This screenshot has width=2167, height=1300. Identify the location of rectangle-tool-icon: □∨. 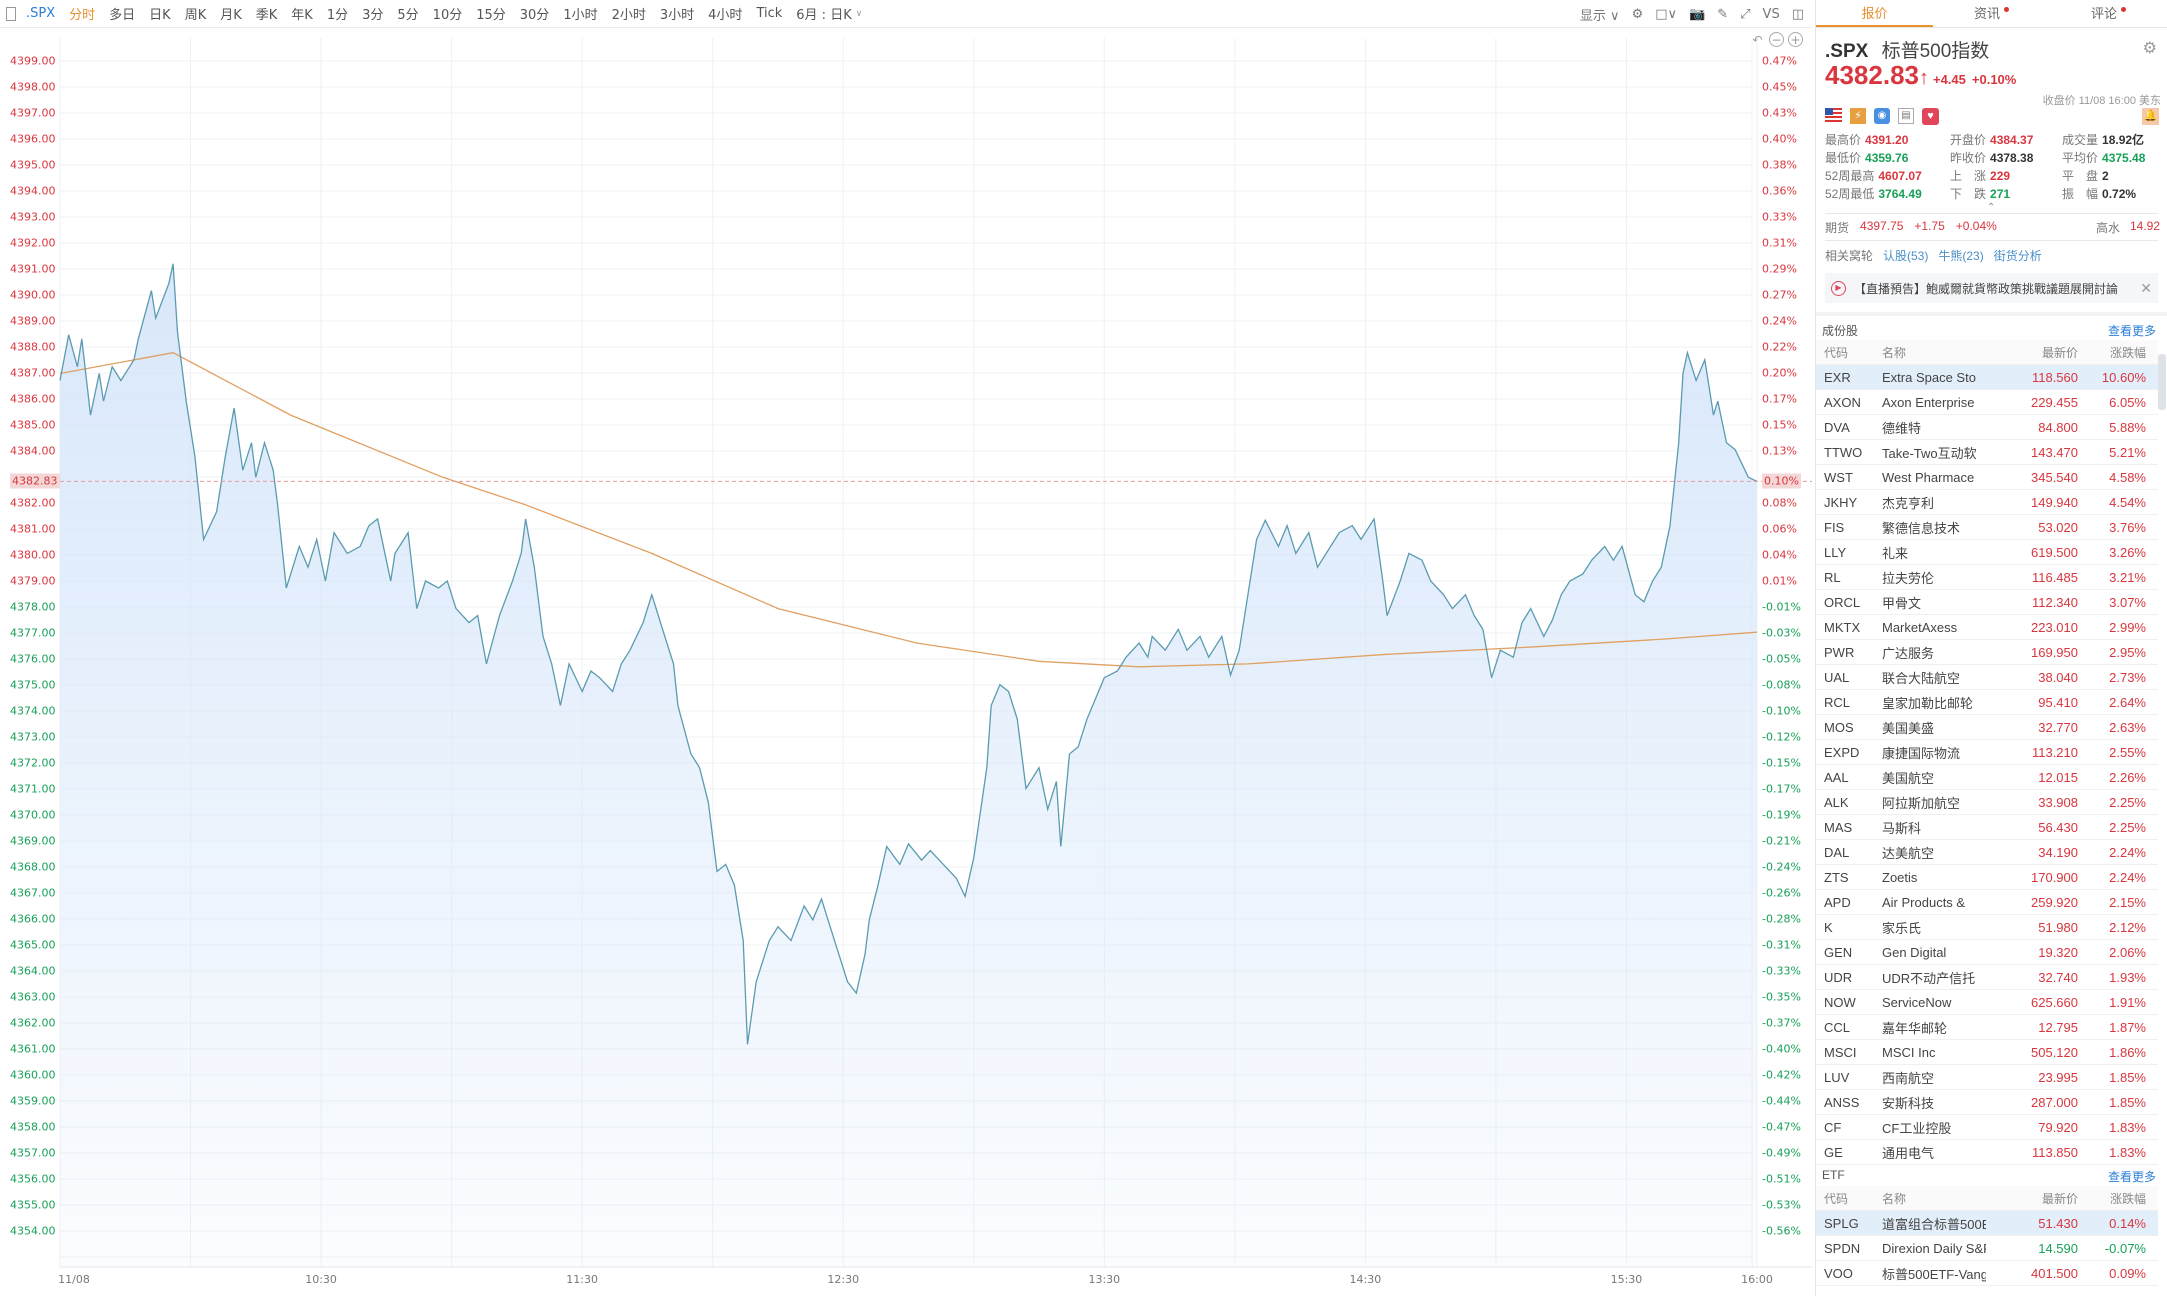
(1666, 14).